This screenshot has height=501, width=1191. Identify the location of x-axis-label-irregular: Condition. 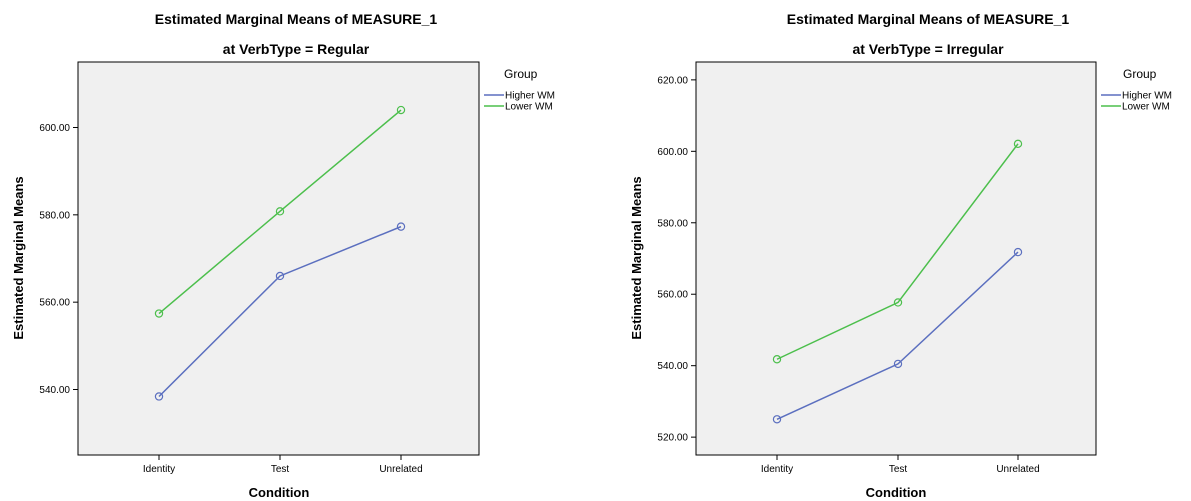
(896, 492).